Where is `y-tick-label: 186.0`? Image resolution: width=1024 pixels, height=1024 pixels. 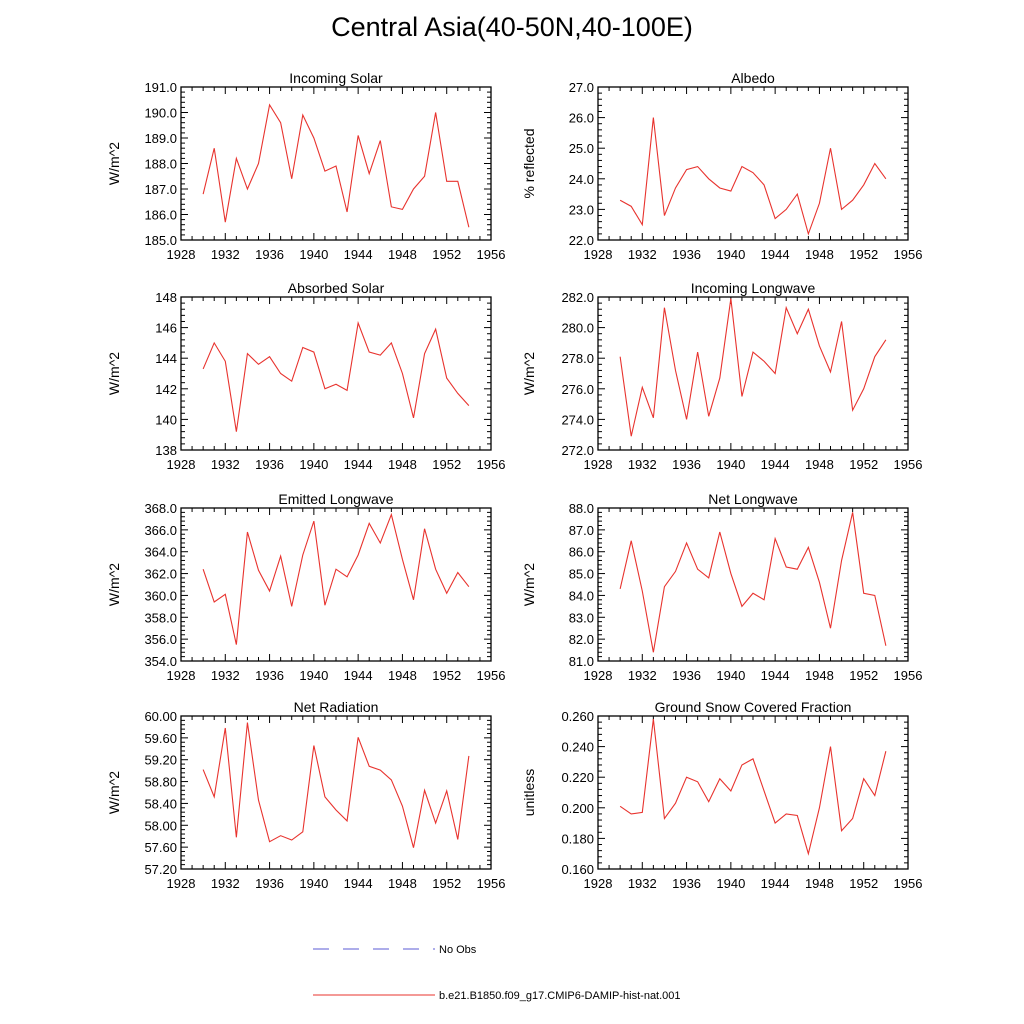
y-tick-label: 186.0 is located at coordinates (160, 215).